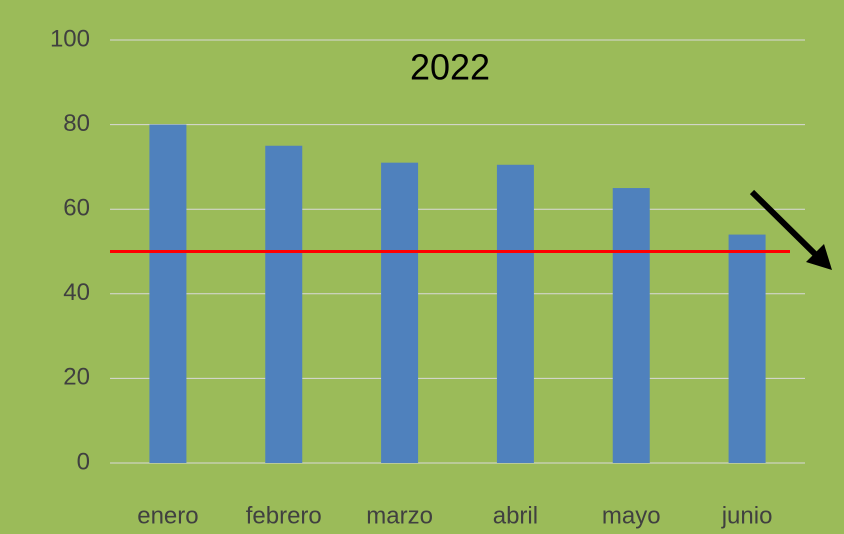 This screenshot has height=534, width=844. I want to click on y-tick-label: 40, so click(76, 292).